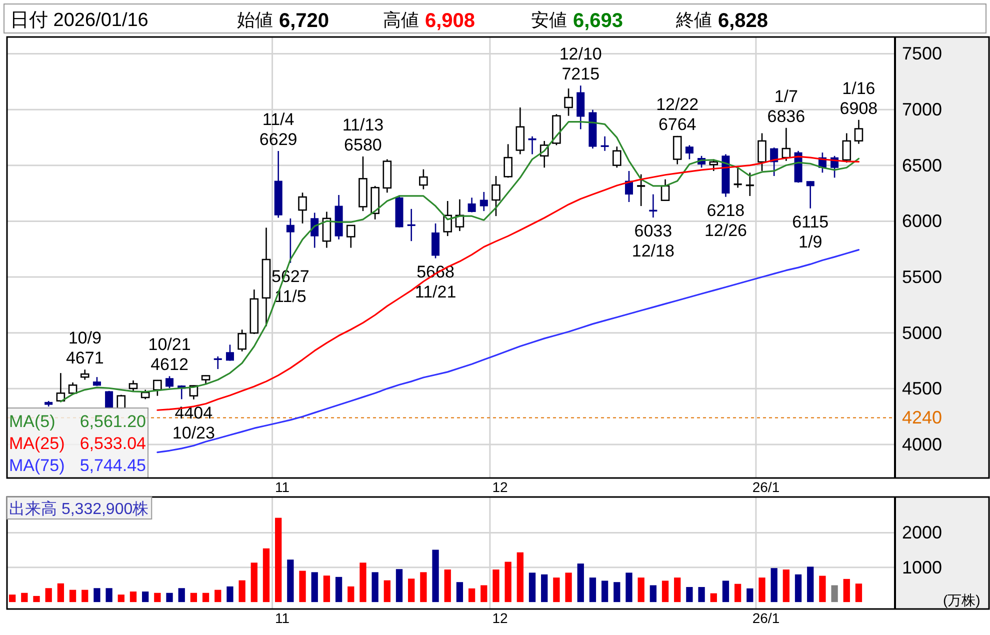  What do you see at coordinates (653, 241) in the screenshot?
I see `annotation: 6033 12/18` at bounding box center [653, 241].